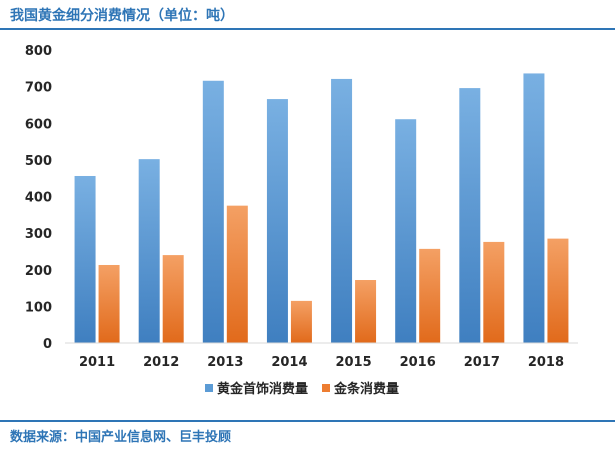 The image size is (615, 450). Describe the element at coordinates (289, 362) in the screenshot. I see `x-tick-label: 2014` at that location.